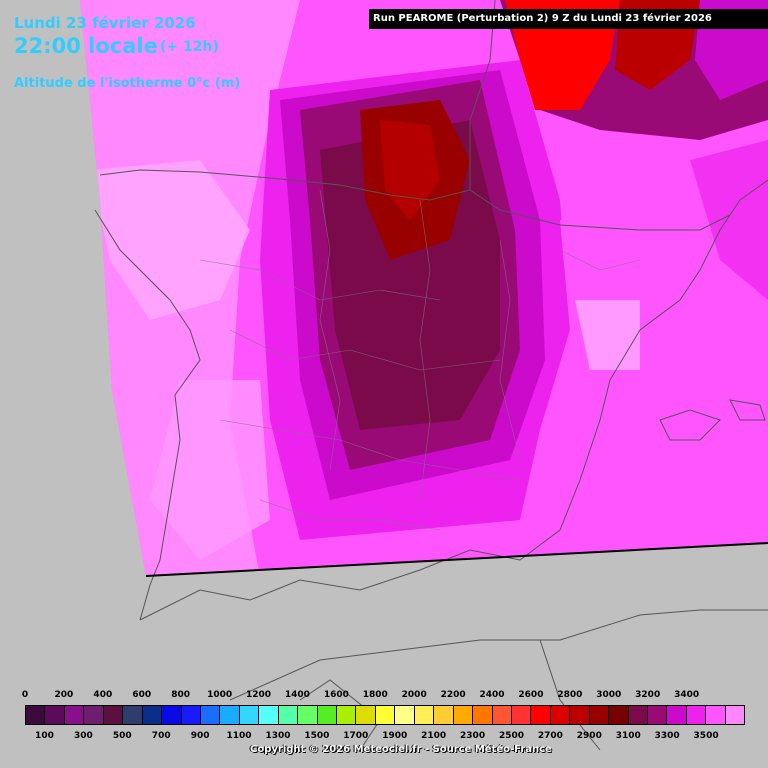 This screenshot has height=768, width=768. What do you see at coordinates (570, 695) in the screenshot?
I see `legend-top-label: 2800` at bounding box center [570, 695].